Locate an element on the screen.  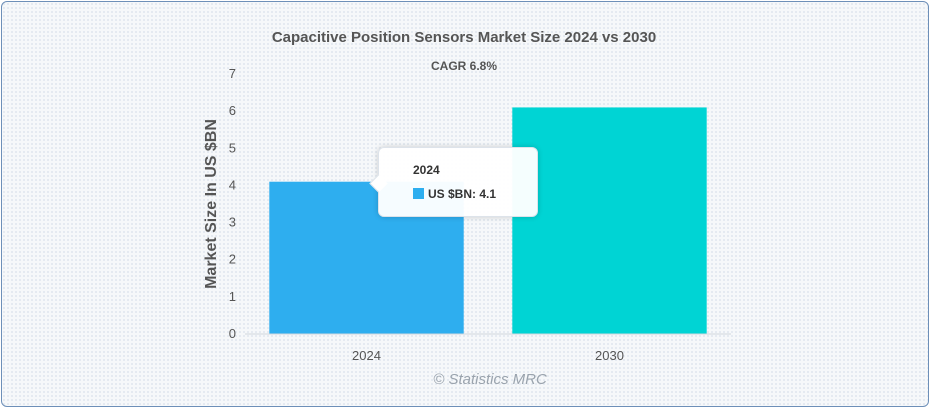
tooltip-series-label: US $BN is located at coordinates (450, 194).